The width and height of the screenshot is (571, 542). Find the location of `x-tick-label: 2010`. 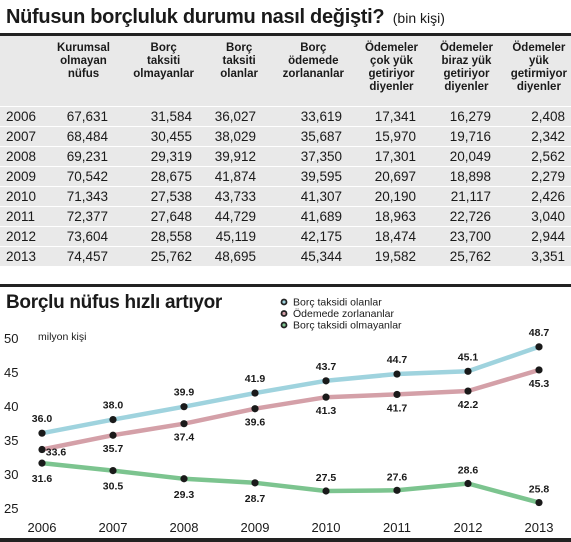

x-tick-label: 2010 is located at coordinates (326, 527).